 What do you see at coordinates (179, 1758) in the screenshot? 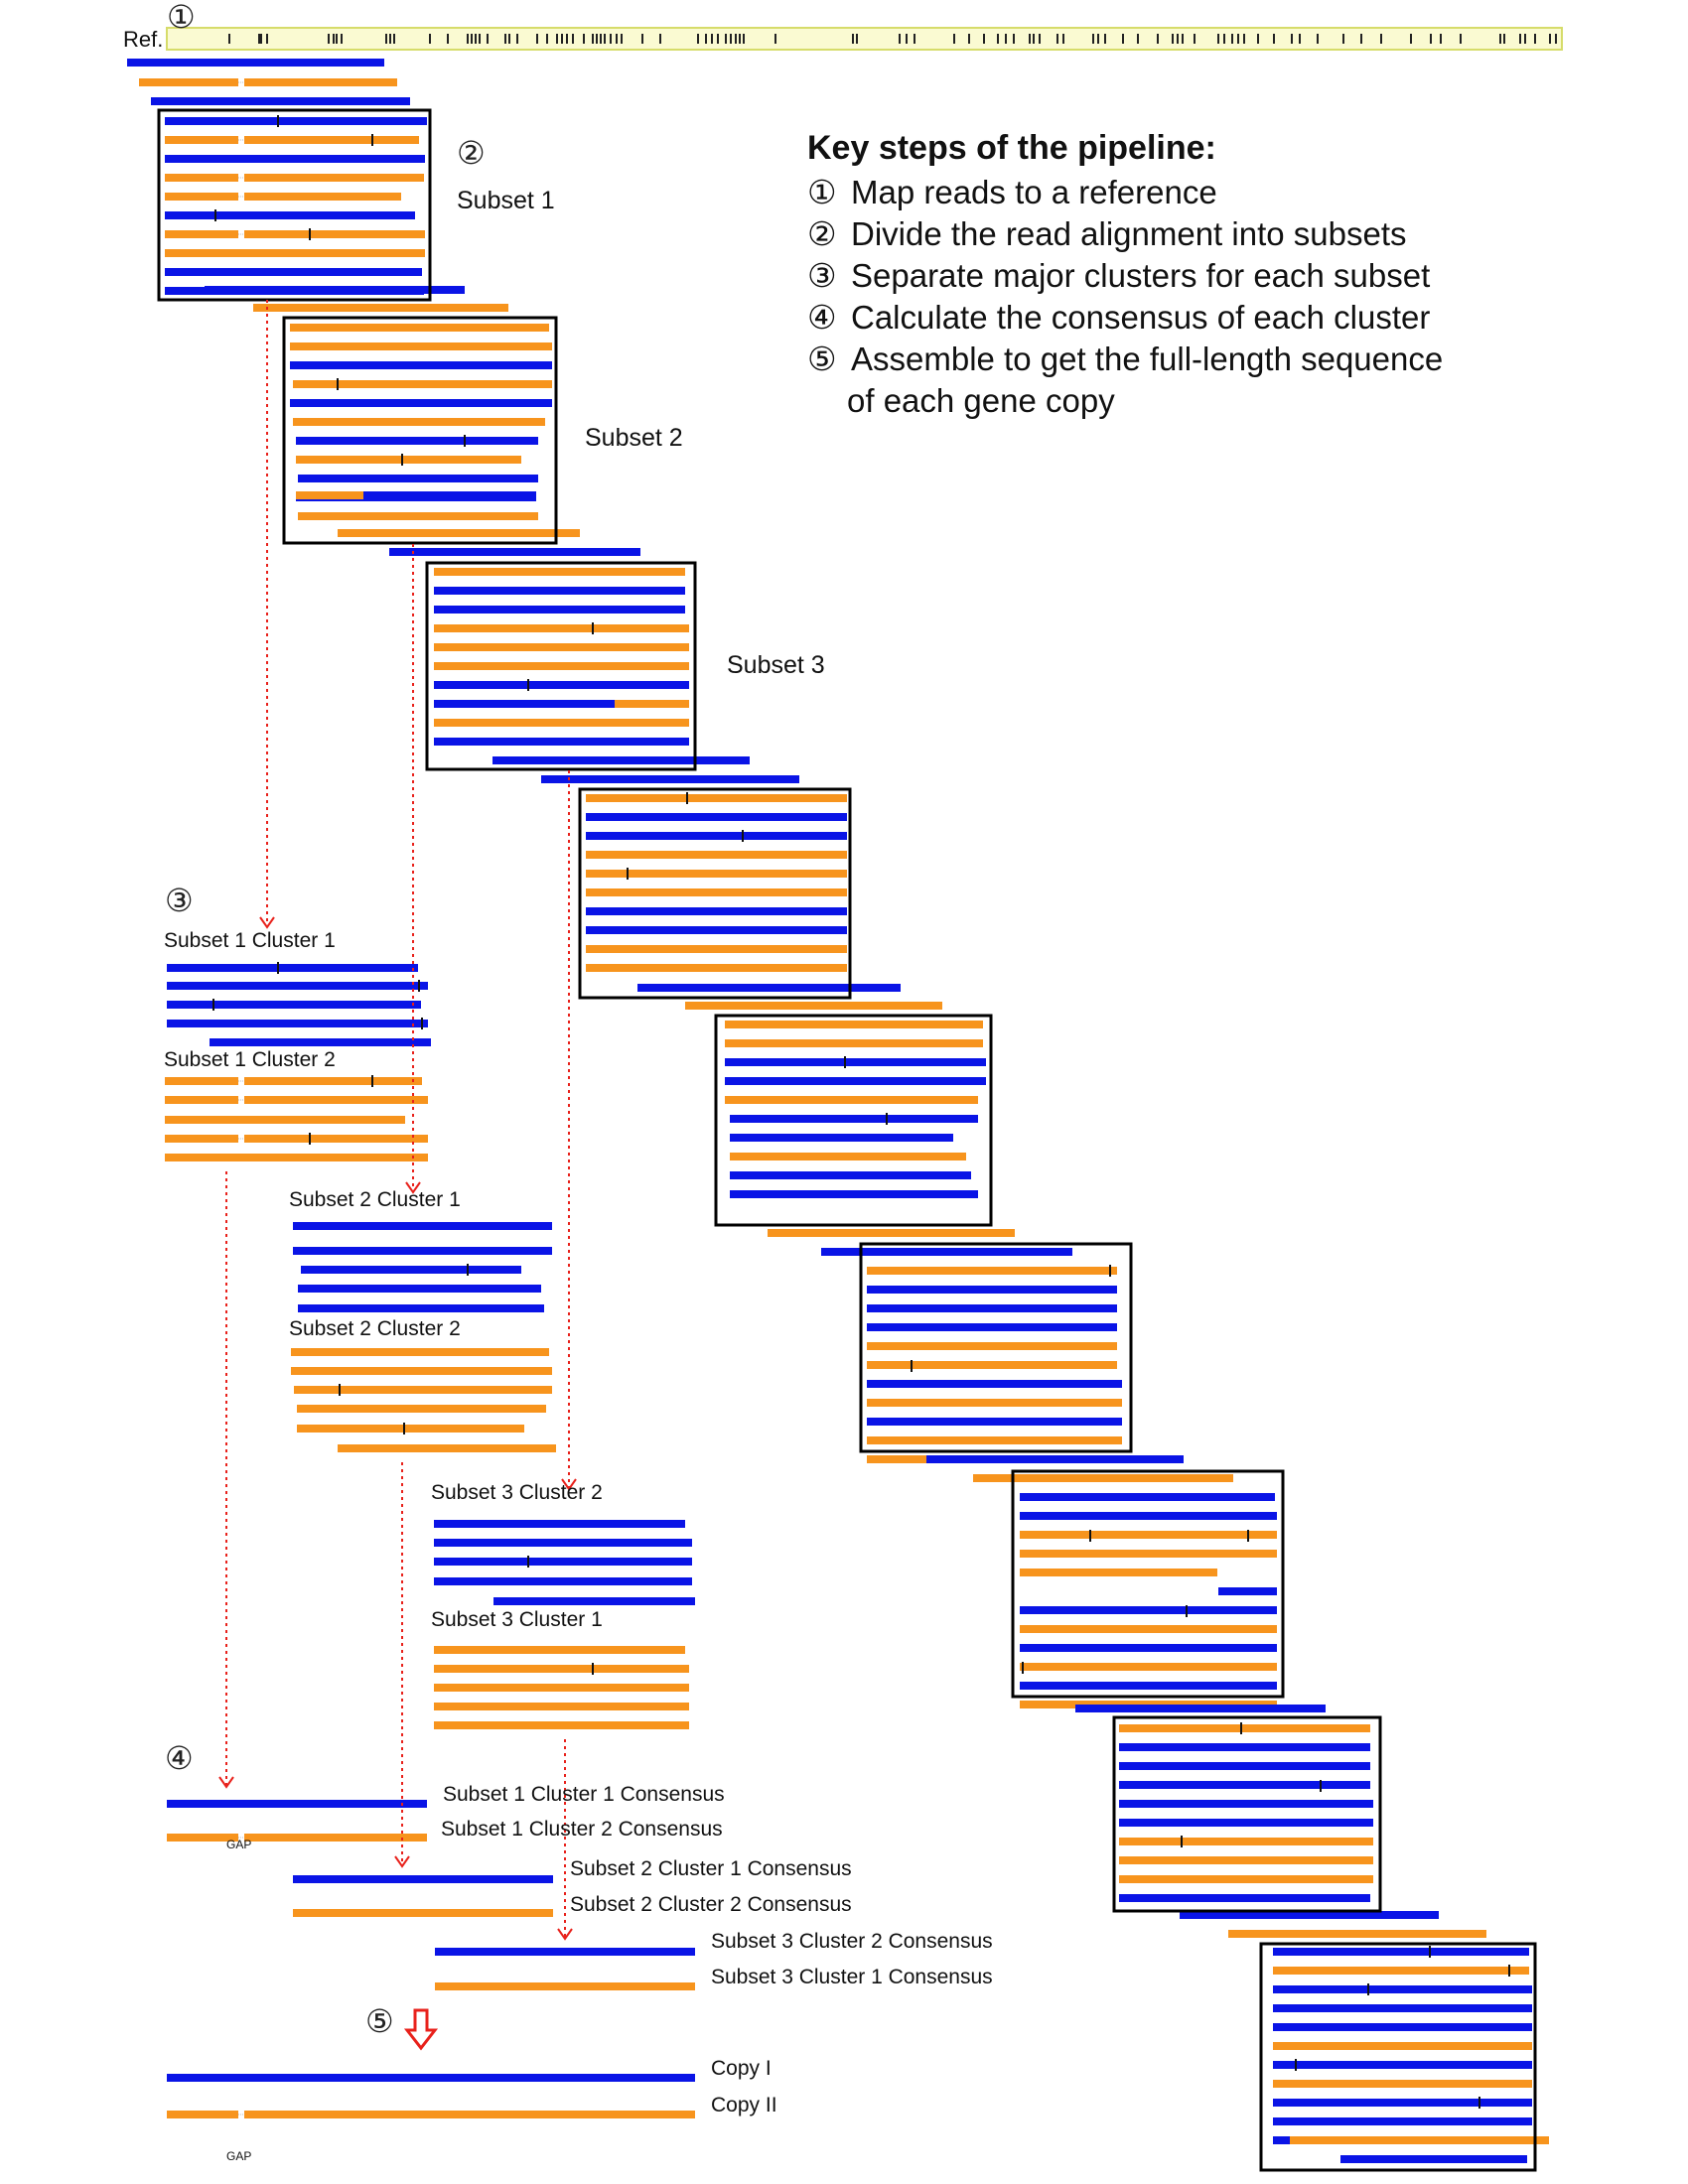
I see `step-4-marker: ④` at bounding box center [179, 1758].